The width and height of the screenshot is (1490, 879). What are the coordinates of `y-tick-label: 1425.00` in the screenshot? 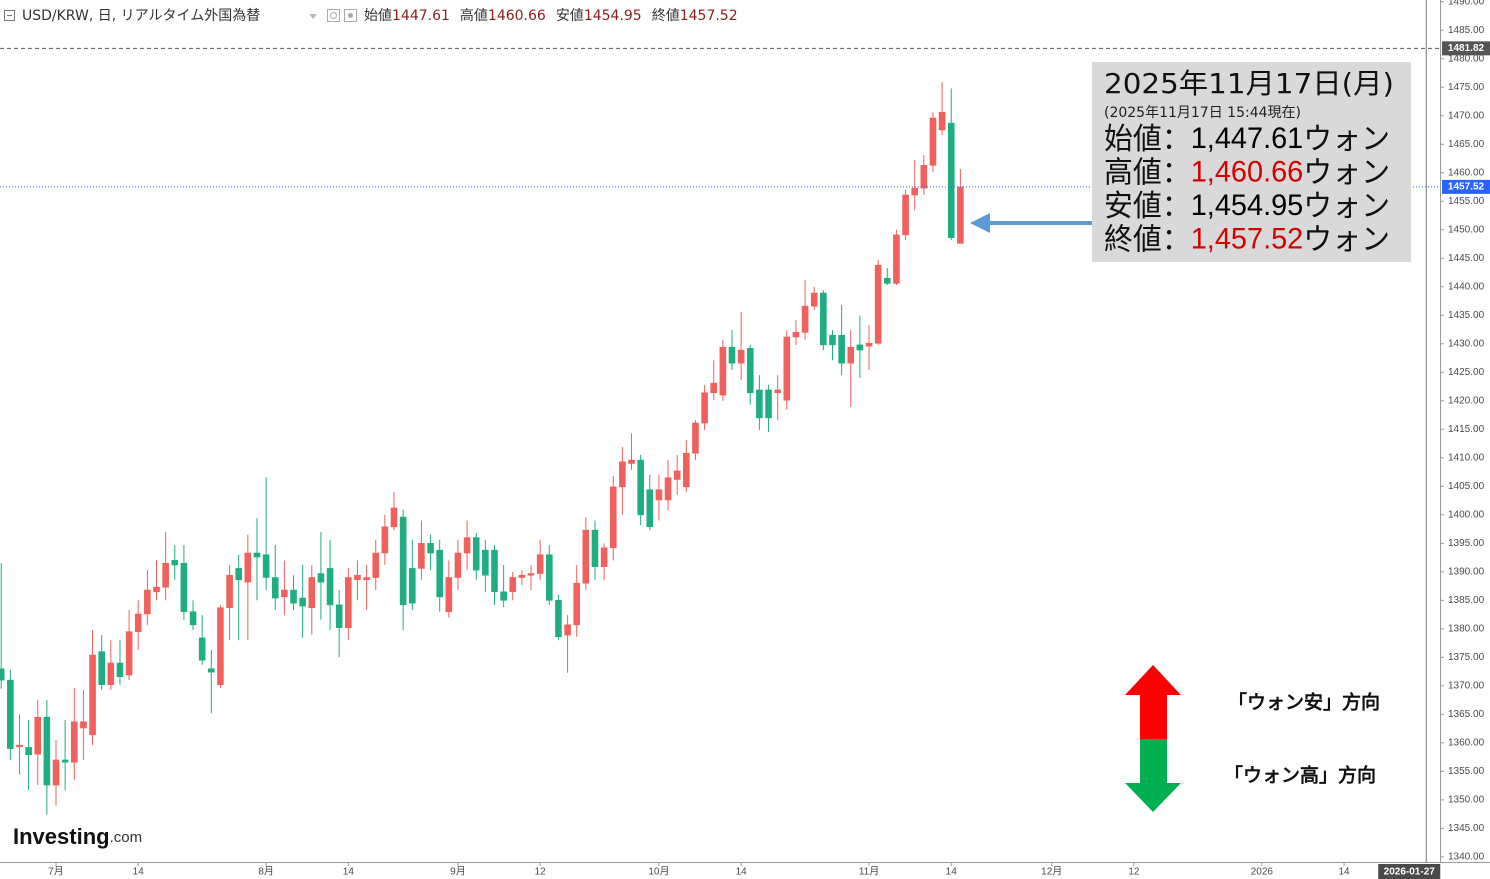 It's located at (1466, 372).